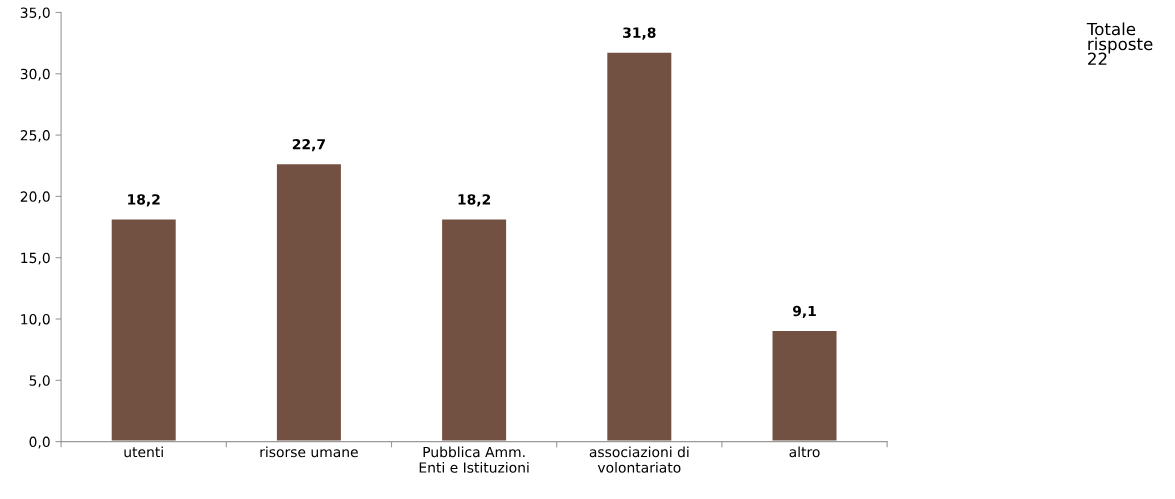 This screenshot has height=499, width=1175. What do you see at coordinates (804, 452) in the screenshot?
I see `x-tick-label: altro` at bounding box center [804, 452].